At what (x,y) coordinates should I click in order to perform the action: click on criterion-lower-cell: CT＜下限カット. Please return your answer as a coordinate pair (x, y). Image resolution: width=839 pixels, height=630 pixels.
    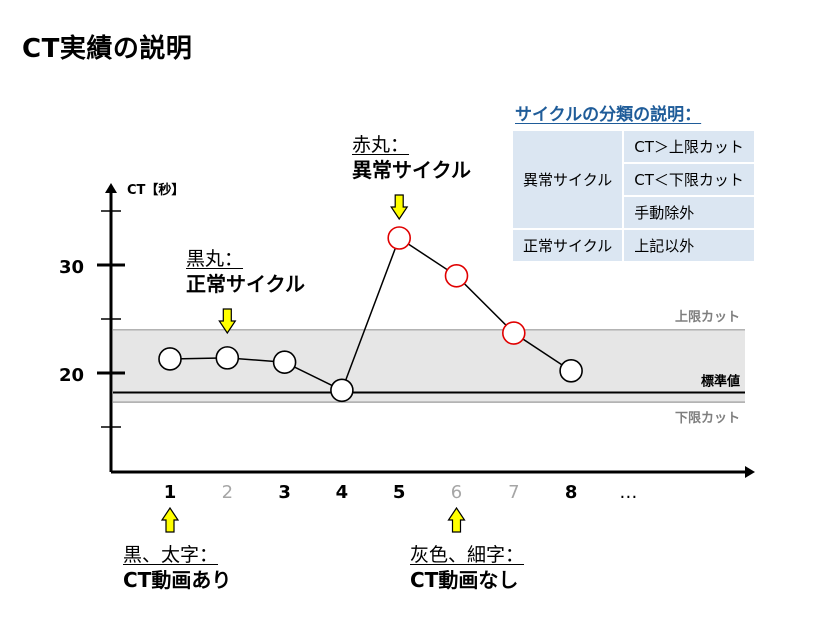
    Looking at the image, I should click on (689, 179).